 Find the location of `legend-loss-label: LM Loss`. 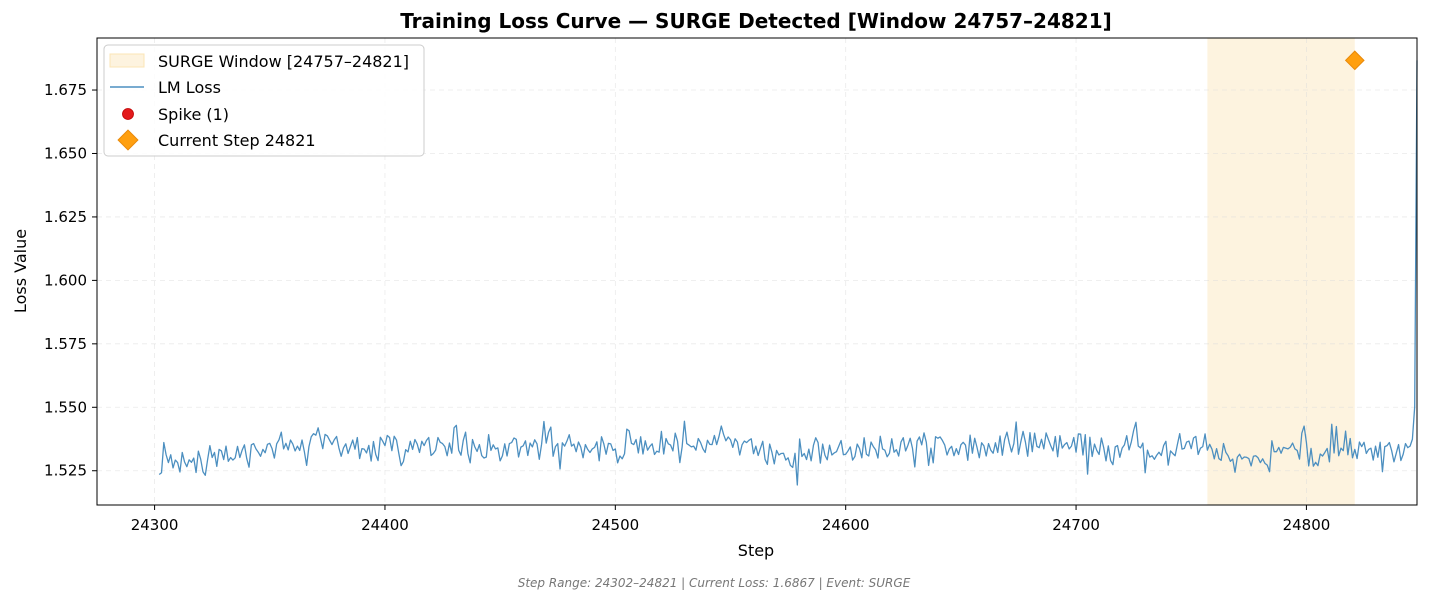

legend-loss-label: LM Loss is located at coordinates (189, 87).